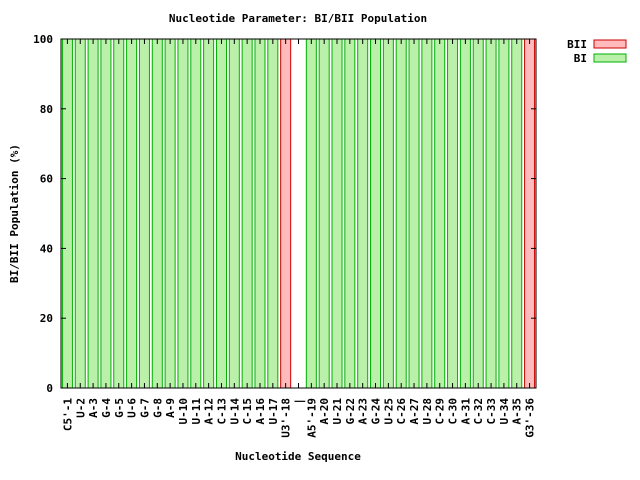 The image size is (640, 480). Describe the element at coordinates (234, 411) in the screenshot. I see `x-tick-label: U-14` at that location.